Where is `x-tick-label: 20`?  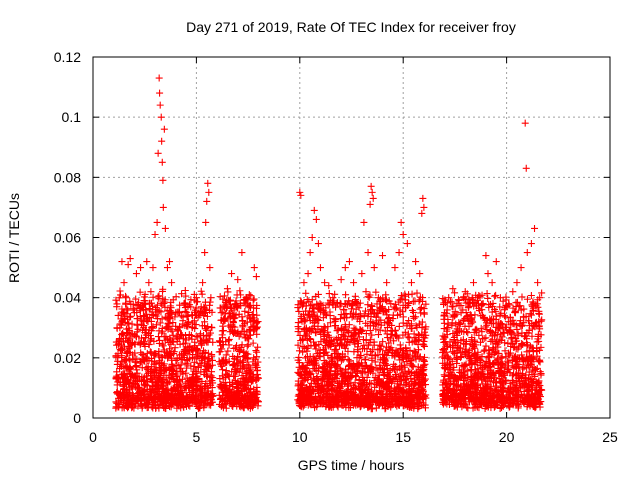 x-tick-label: 20 is located at coordinates (507, 437).